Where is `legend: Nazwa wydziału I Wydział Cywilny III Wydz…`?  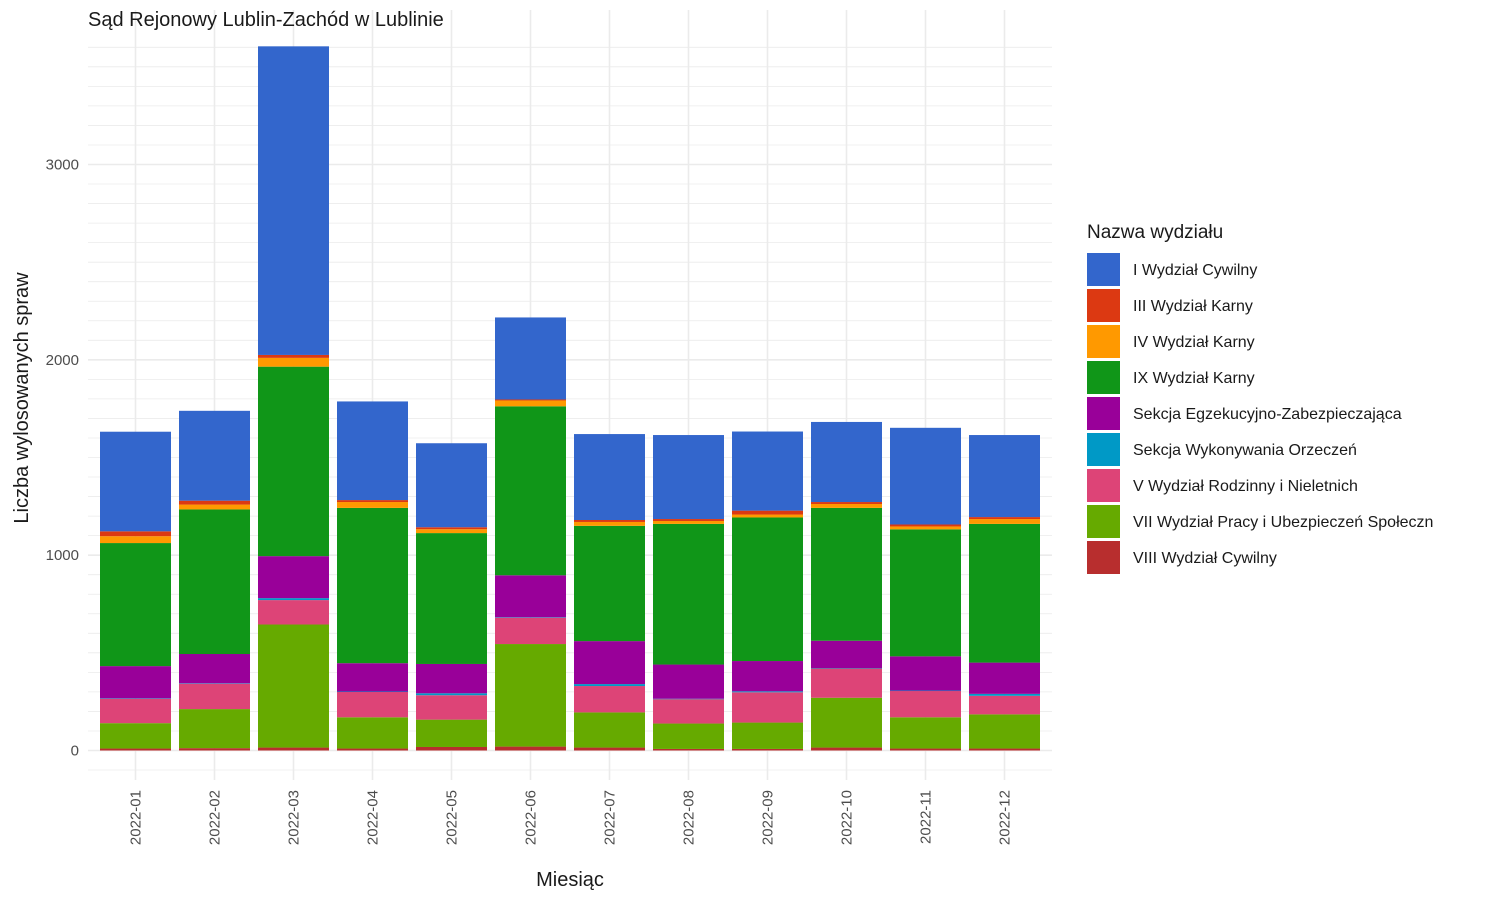 legend: Nazwa wydziału I Wydział Cywilny III Wydz… is located at coordinates (1260, 398).